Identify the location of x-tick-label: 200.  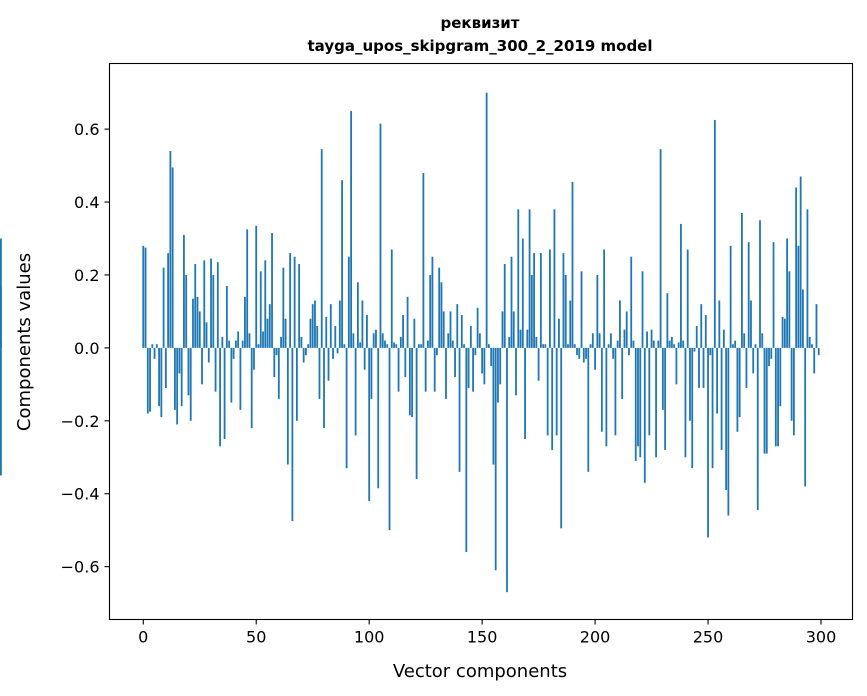
(595, 637).